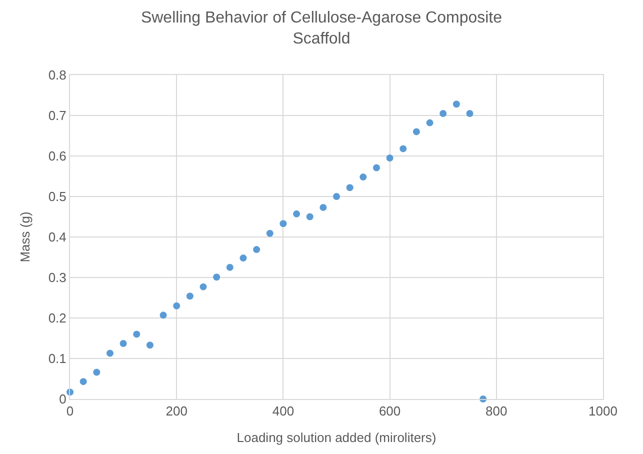  I want to click on x-tick-label: 600, so click(389, 411).